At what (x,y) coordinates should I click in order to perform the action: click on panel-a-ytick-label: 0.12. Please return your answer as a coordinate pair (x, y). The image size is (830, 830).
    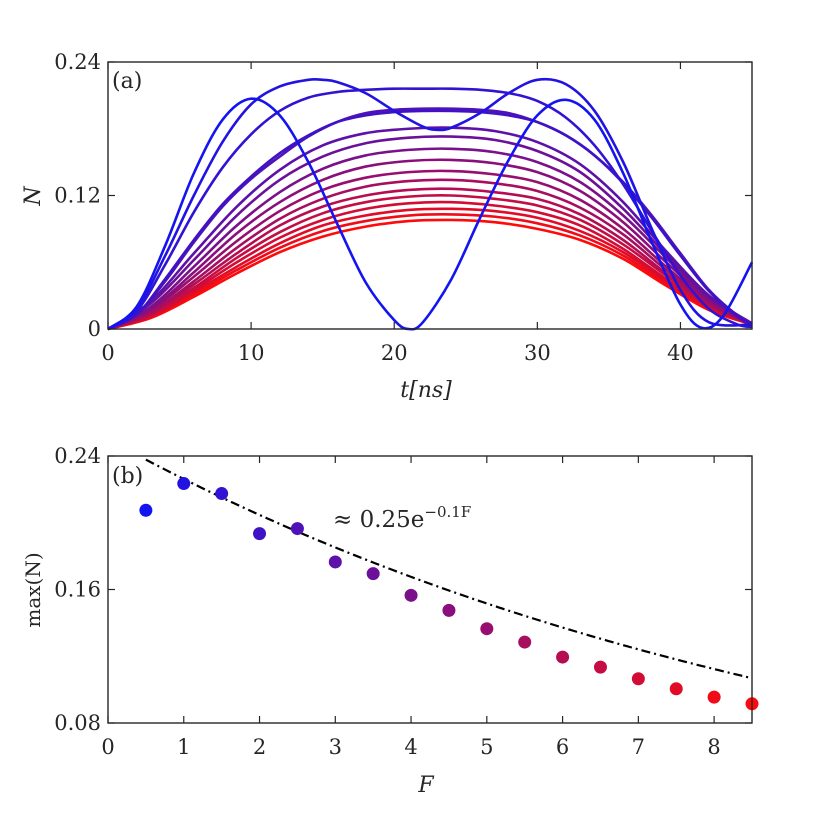
    Looking at the image, I should click on (77, 196).